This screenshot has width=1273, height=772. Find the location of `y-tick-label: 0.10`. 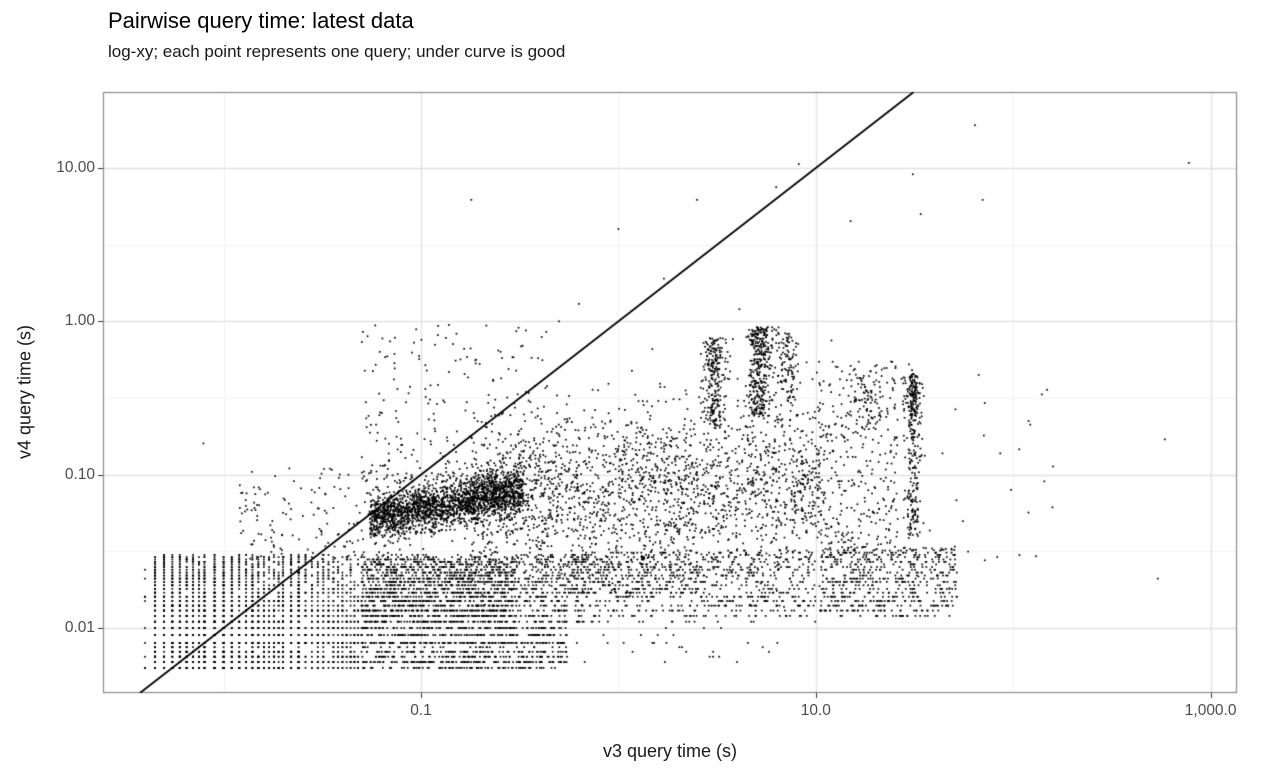

y-tick-label: 0.10 is located at coordinates (79, 474).